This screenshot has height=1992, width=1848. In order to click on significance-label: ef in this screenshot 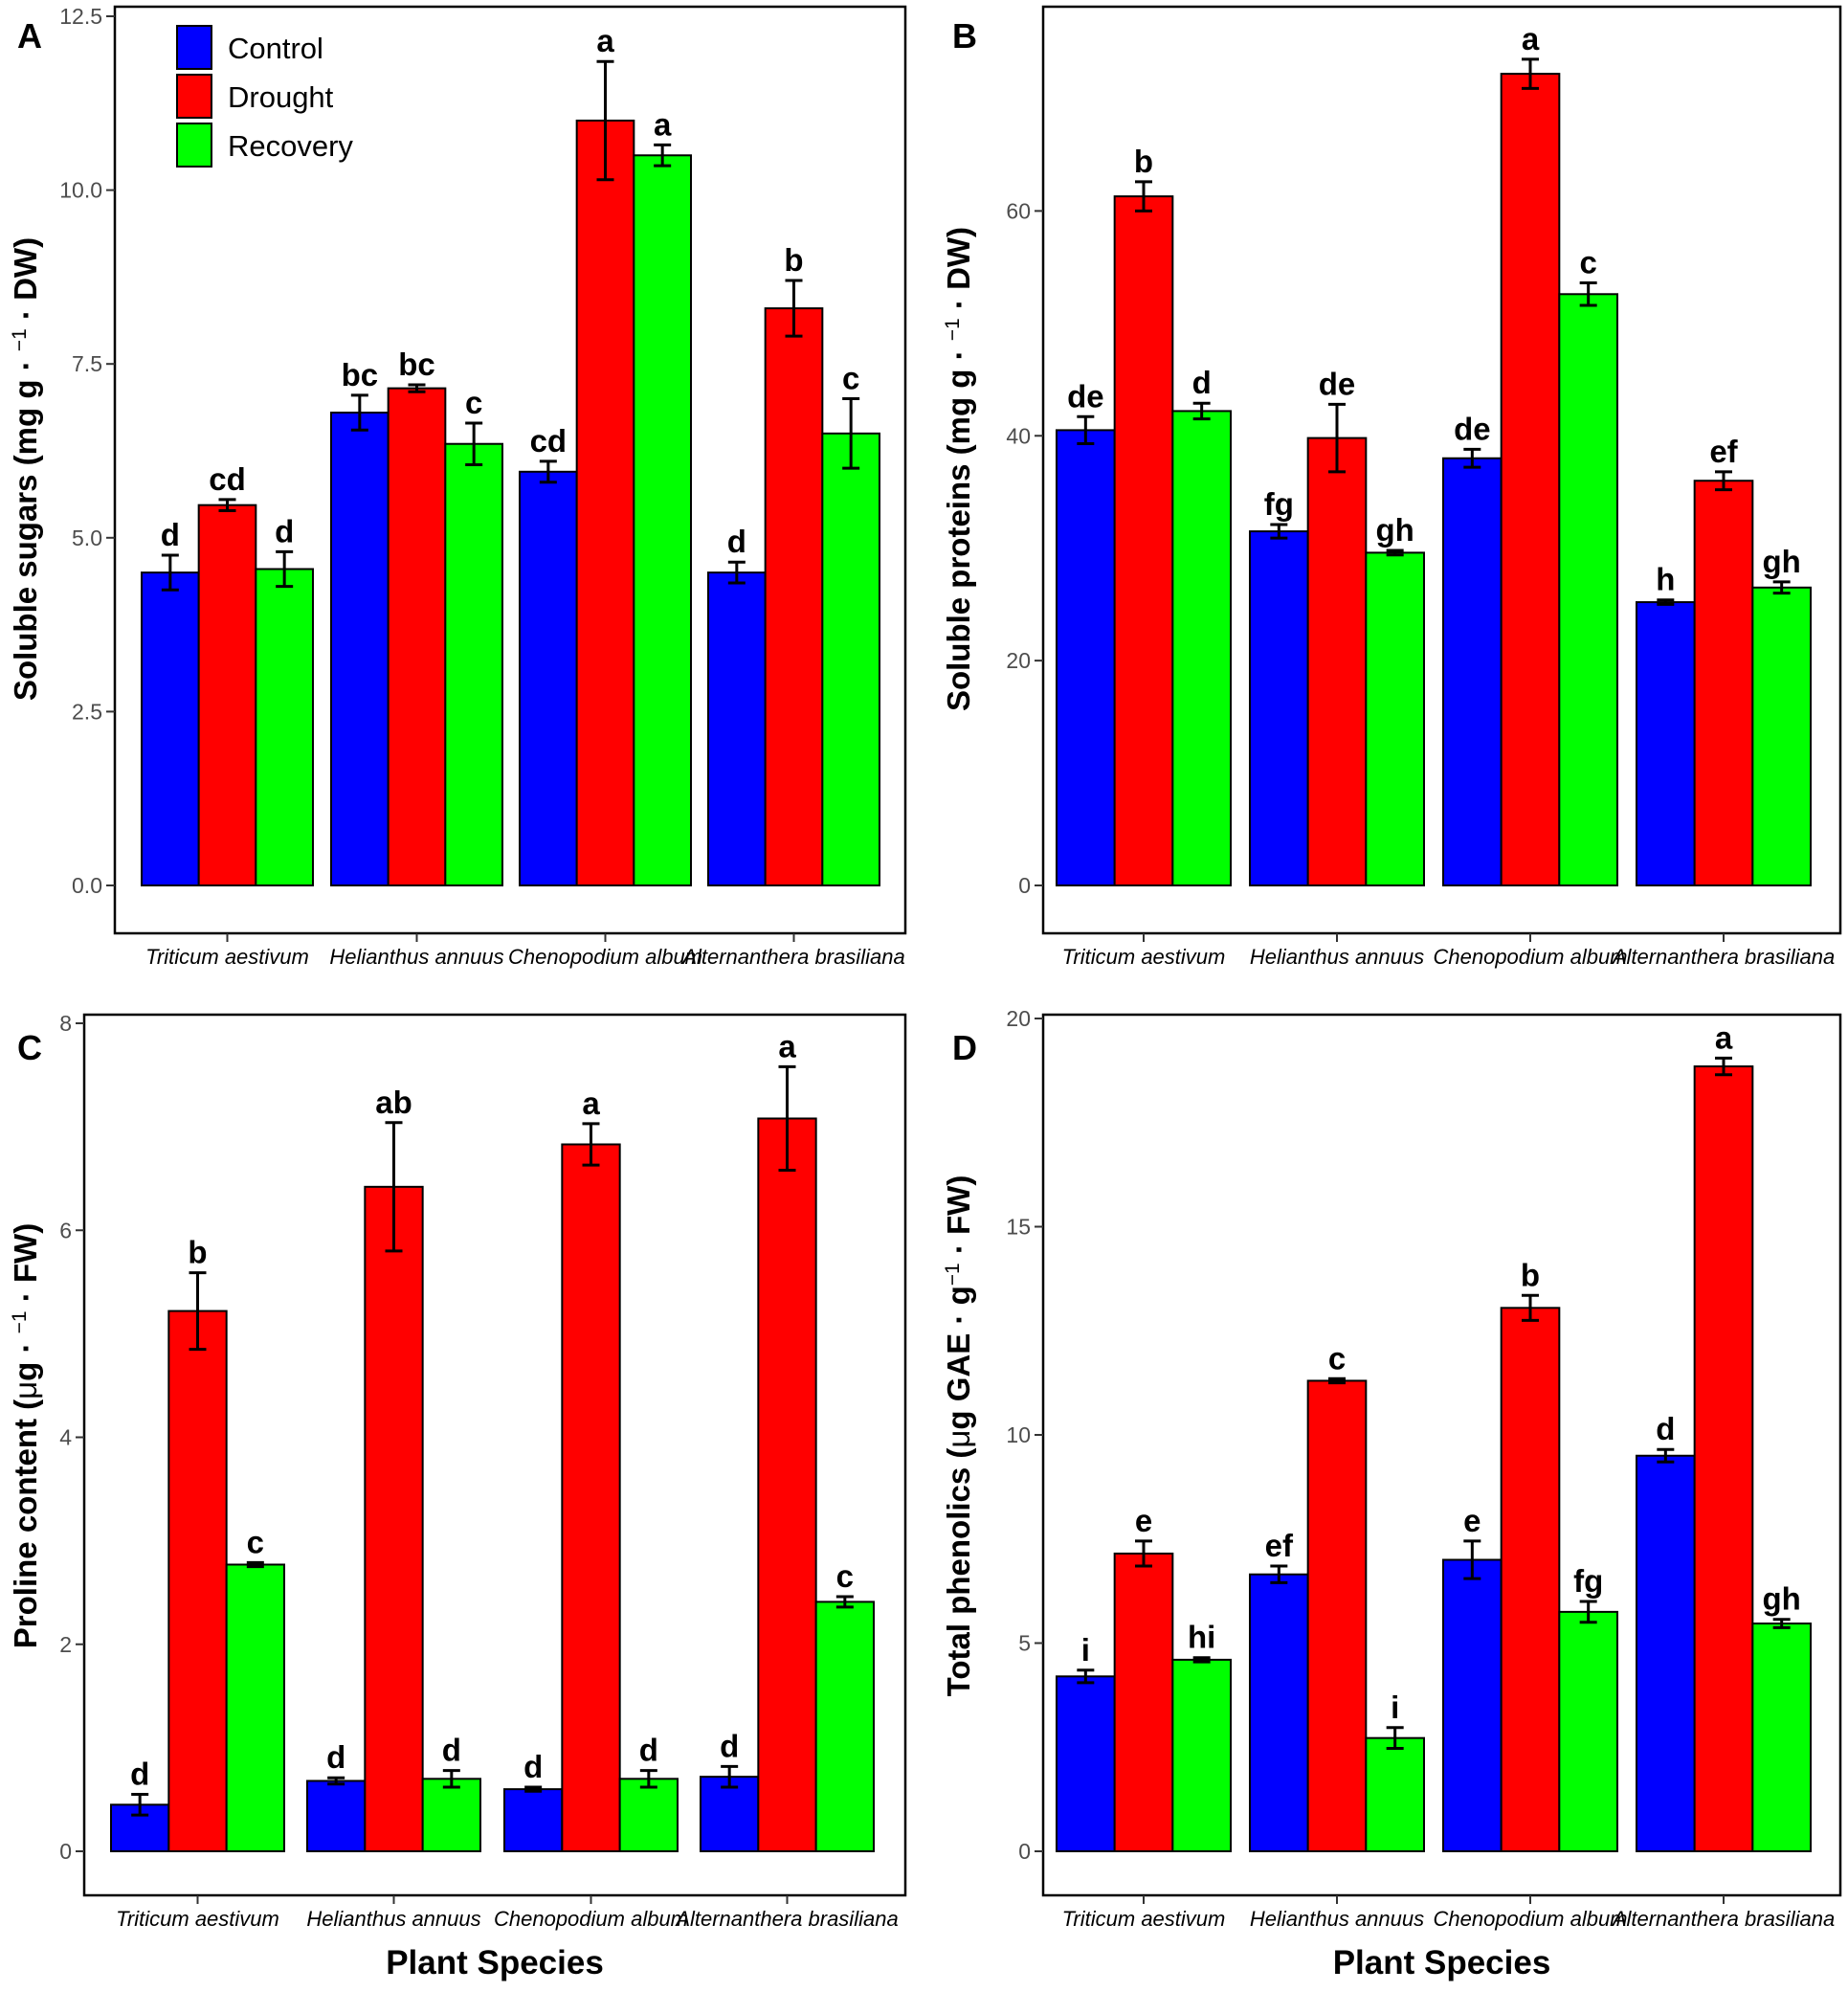, I will do `click(1280, 1545)`.